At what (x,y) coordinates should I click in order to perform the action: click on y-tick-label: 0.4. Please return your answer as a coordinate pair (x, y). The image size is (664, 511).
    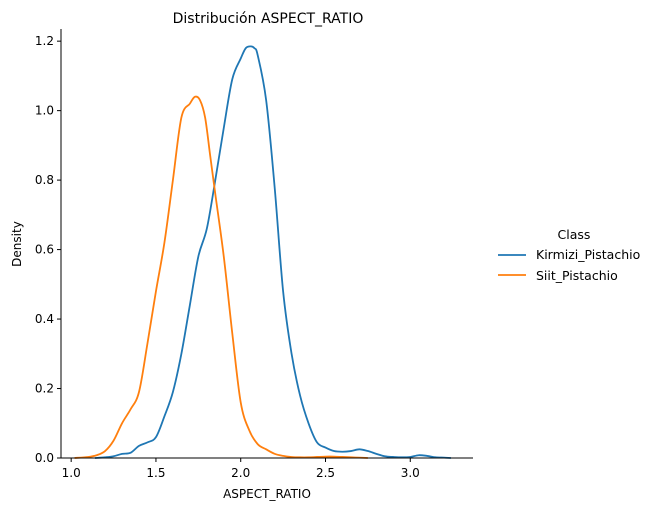
    Looking at the image, I should click on (44, 319).